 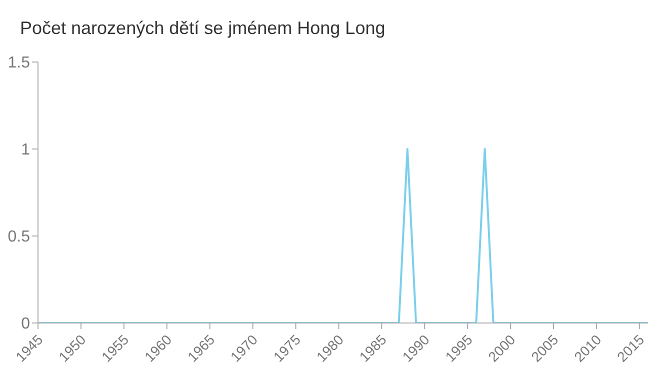 What do you see at coordinates (203, 28) in the screenshot?
I see `chart-title: Počet narozených dětí se jménem Hong Long` at bounding box center [203, 28].